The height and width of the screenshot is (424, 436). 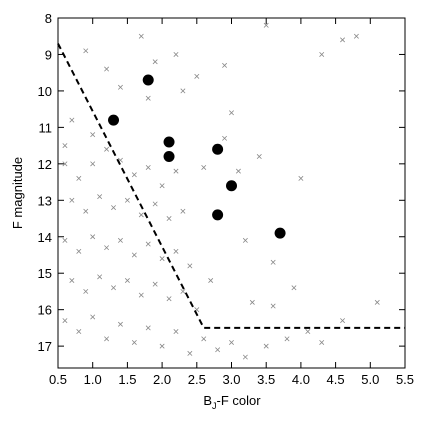 I want to click on y-tick-label: 15, so click(x=45, y=273).